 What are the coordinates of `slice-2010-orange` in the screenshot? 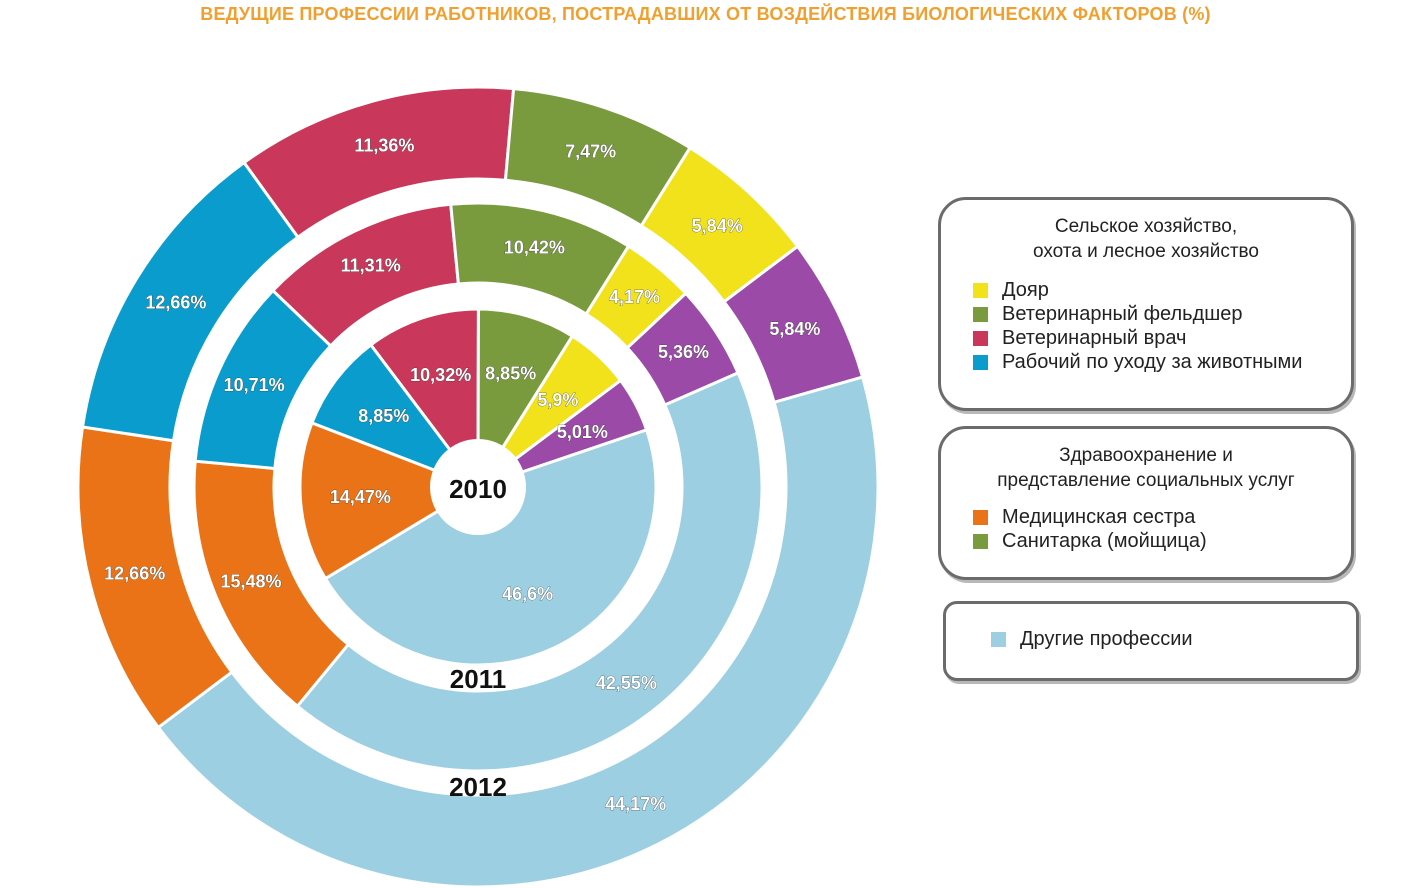 It's located at (390, 500).